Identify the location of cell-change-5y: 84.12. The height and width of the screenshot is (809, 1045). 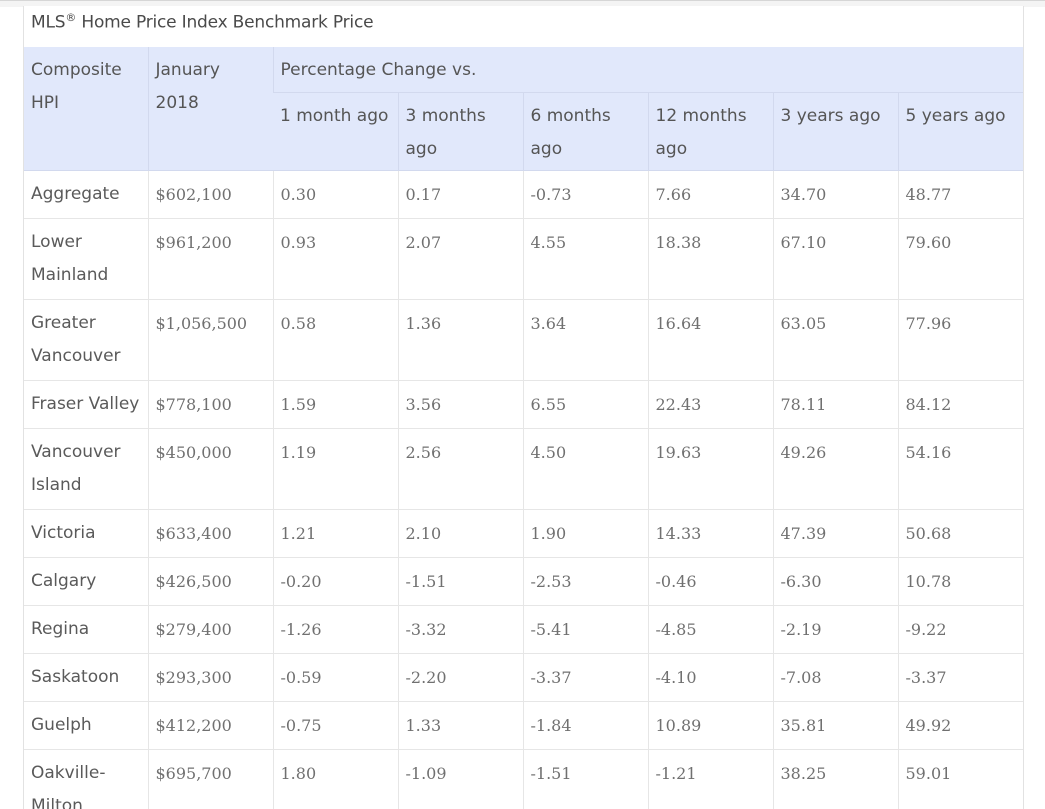
(960, 404).